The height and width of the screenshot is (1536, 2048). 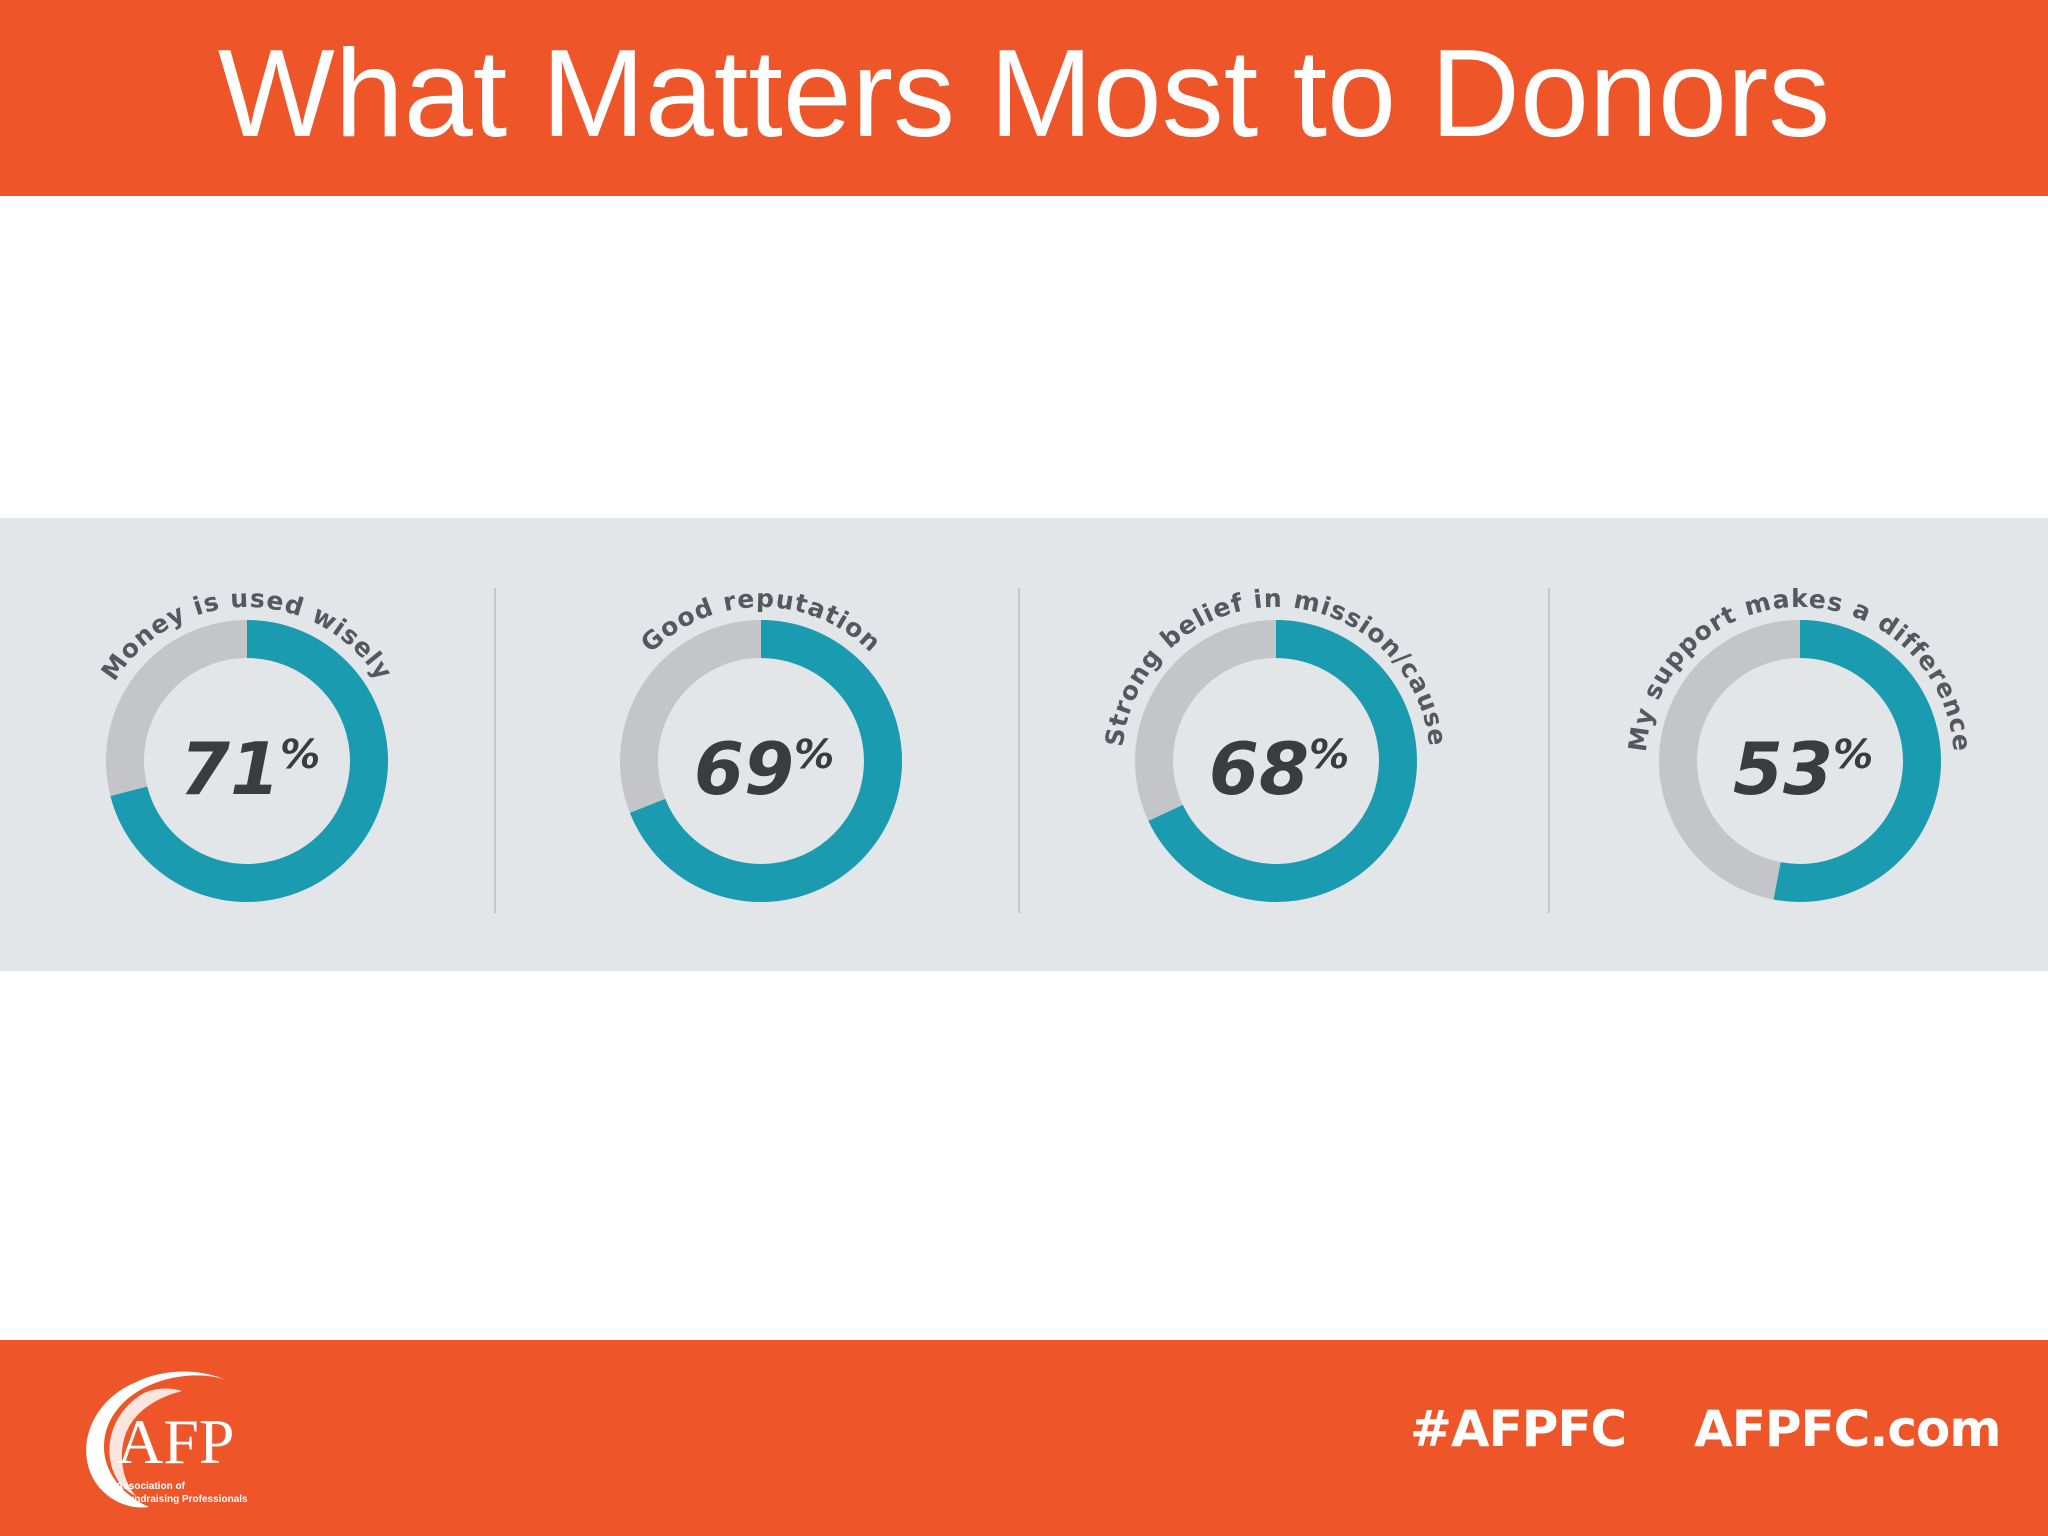 What do you see at coordinates (185, 1499) in the screenshot?
I see `logo-tagline-line2: Fundraising Professionals` at bounding box center [185, 1499].